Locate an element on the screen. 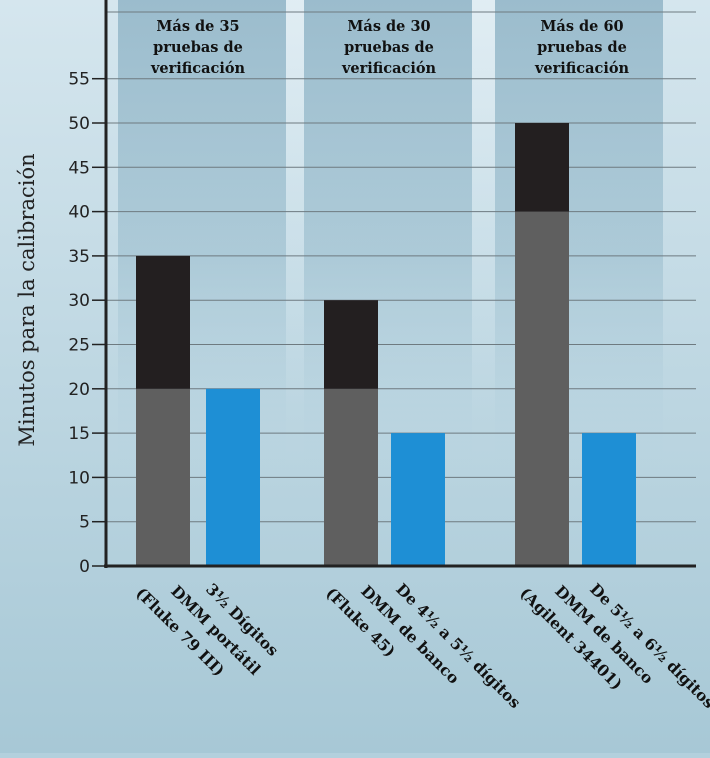 This screenshot has width=710, height=758. y-tick-label: 45 is located at coordinates (79, 168).